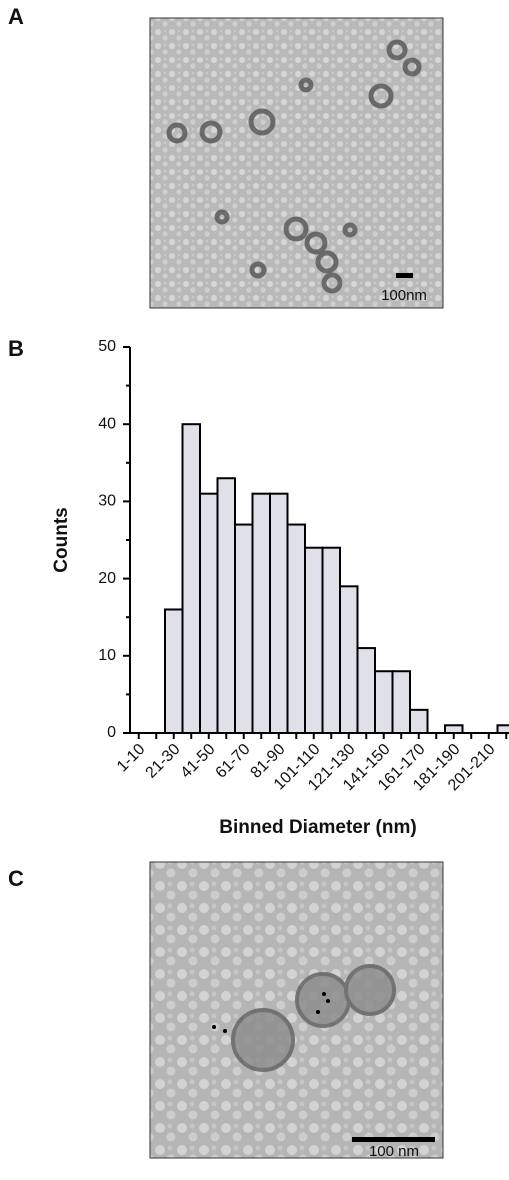 The height and width of the screenshot is (1180, 509). Describe the element at coordinates (296, 1010) in the screenshot. I see `micrograph: 100 nm` at that location.